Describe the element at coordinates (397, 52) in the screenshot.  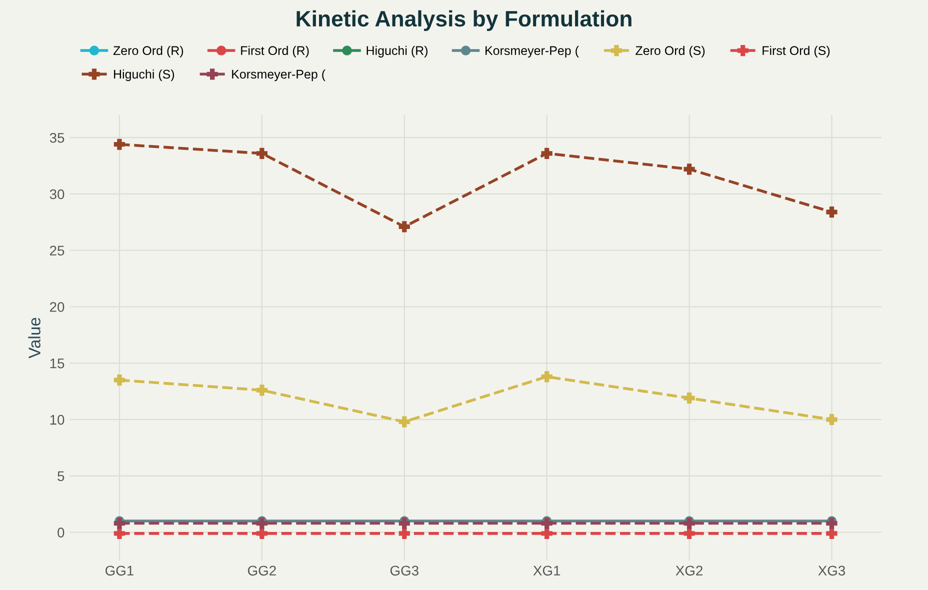
I see `legend-label: Higuchi (R)` at that location.